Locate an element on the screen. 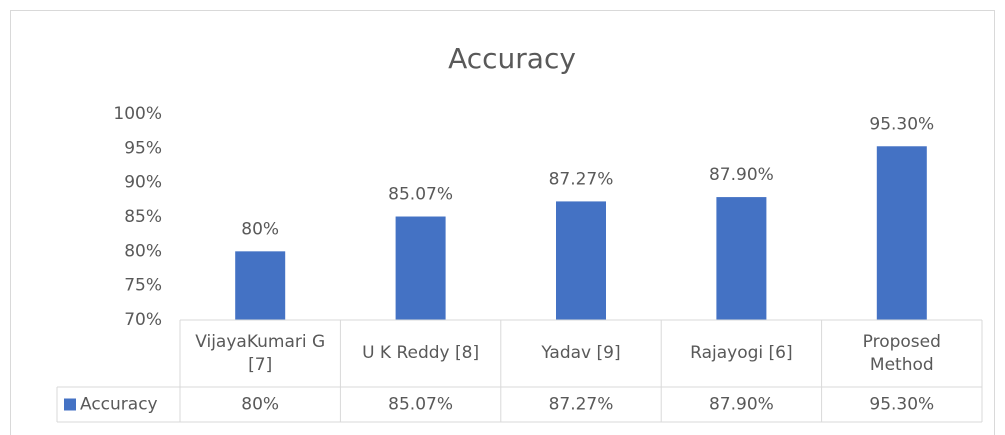  category-cell: U K Reddy [8] is located at coordinates (421, 353).